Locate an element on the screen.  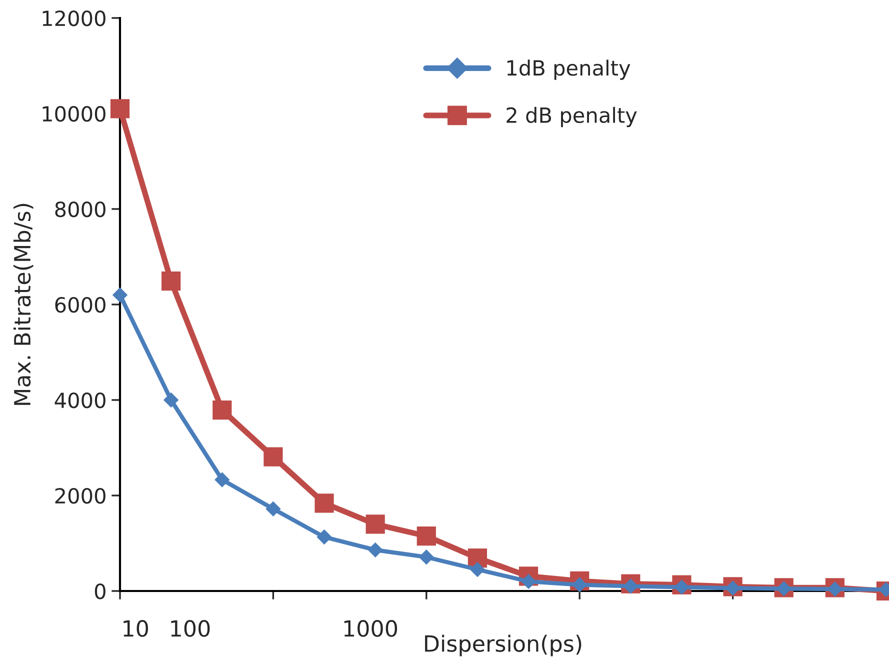
y-axis-title: Max. Bitrate(Mb/s) is located at coordinates (23, 304).